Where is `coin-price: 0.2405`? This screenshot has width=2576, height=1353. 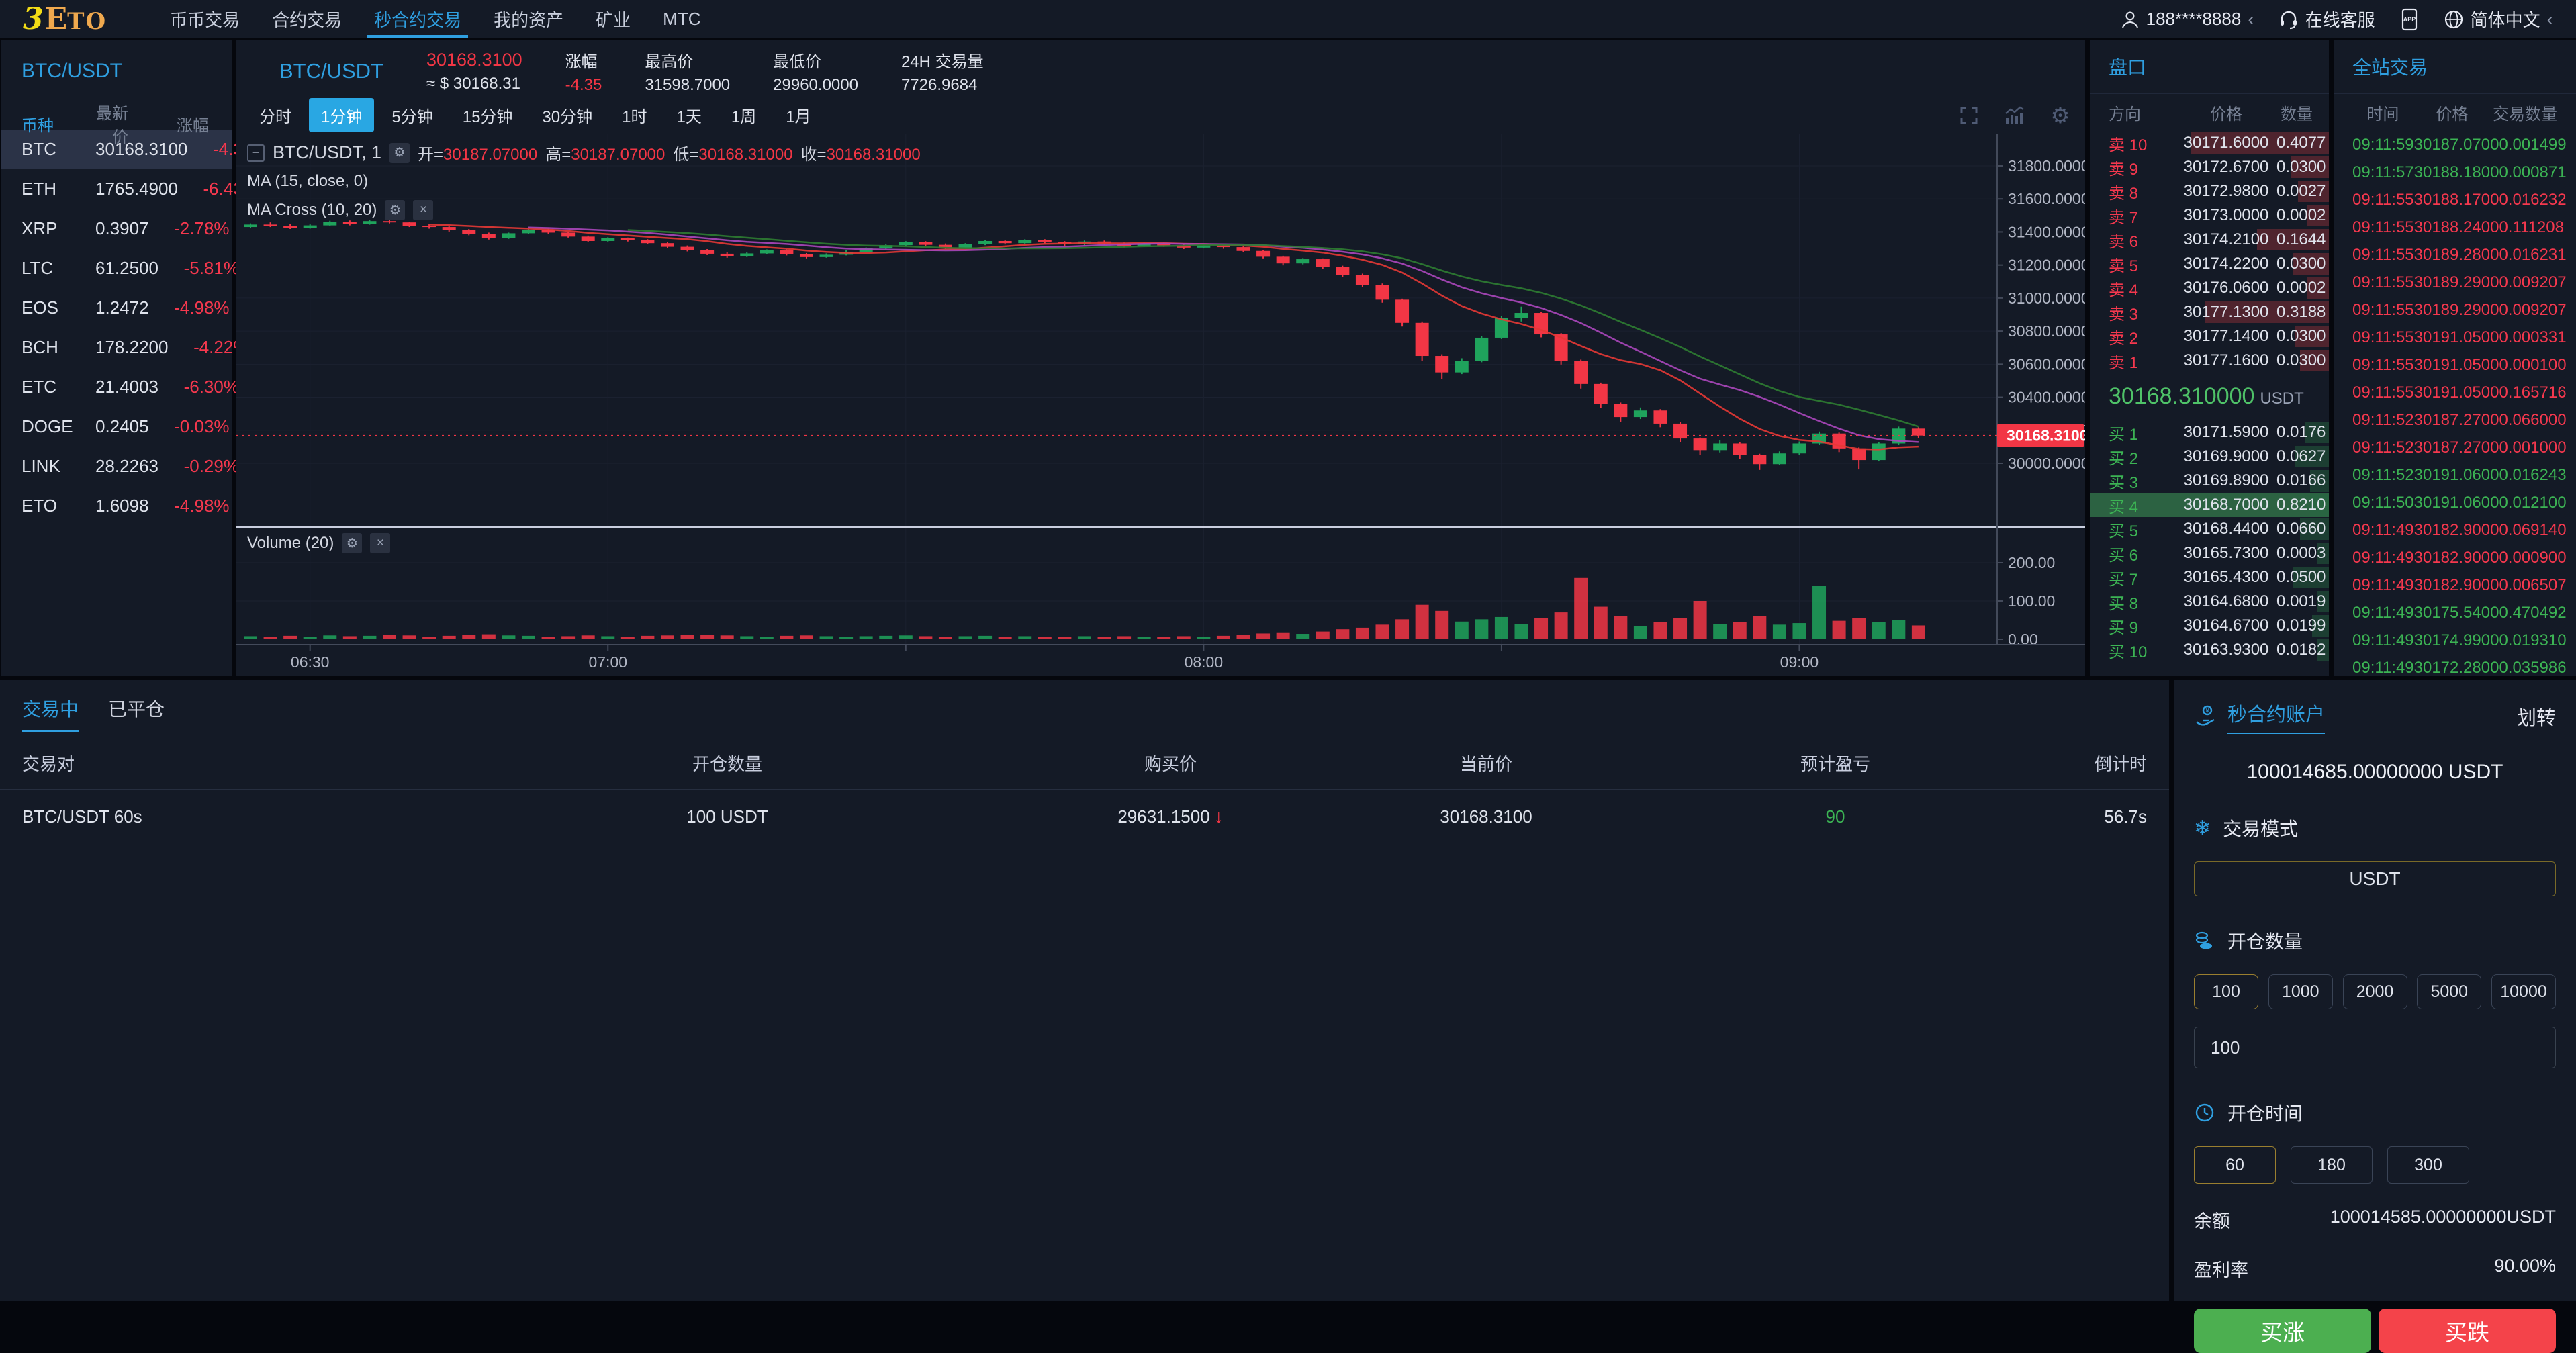
coin-price: 0.2405 is located at coordinates (122, 426).